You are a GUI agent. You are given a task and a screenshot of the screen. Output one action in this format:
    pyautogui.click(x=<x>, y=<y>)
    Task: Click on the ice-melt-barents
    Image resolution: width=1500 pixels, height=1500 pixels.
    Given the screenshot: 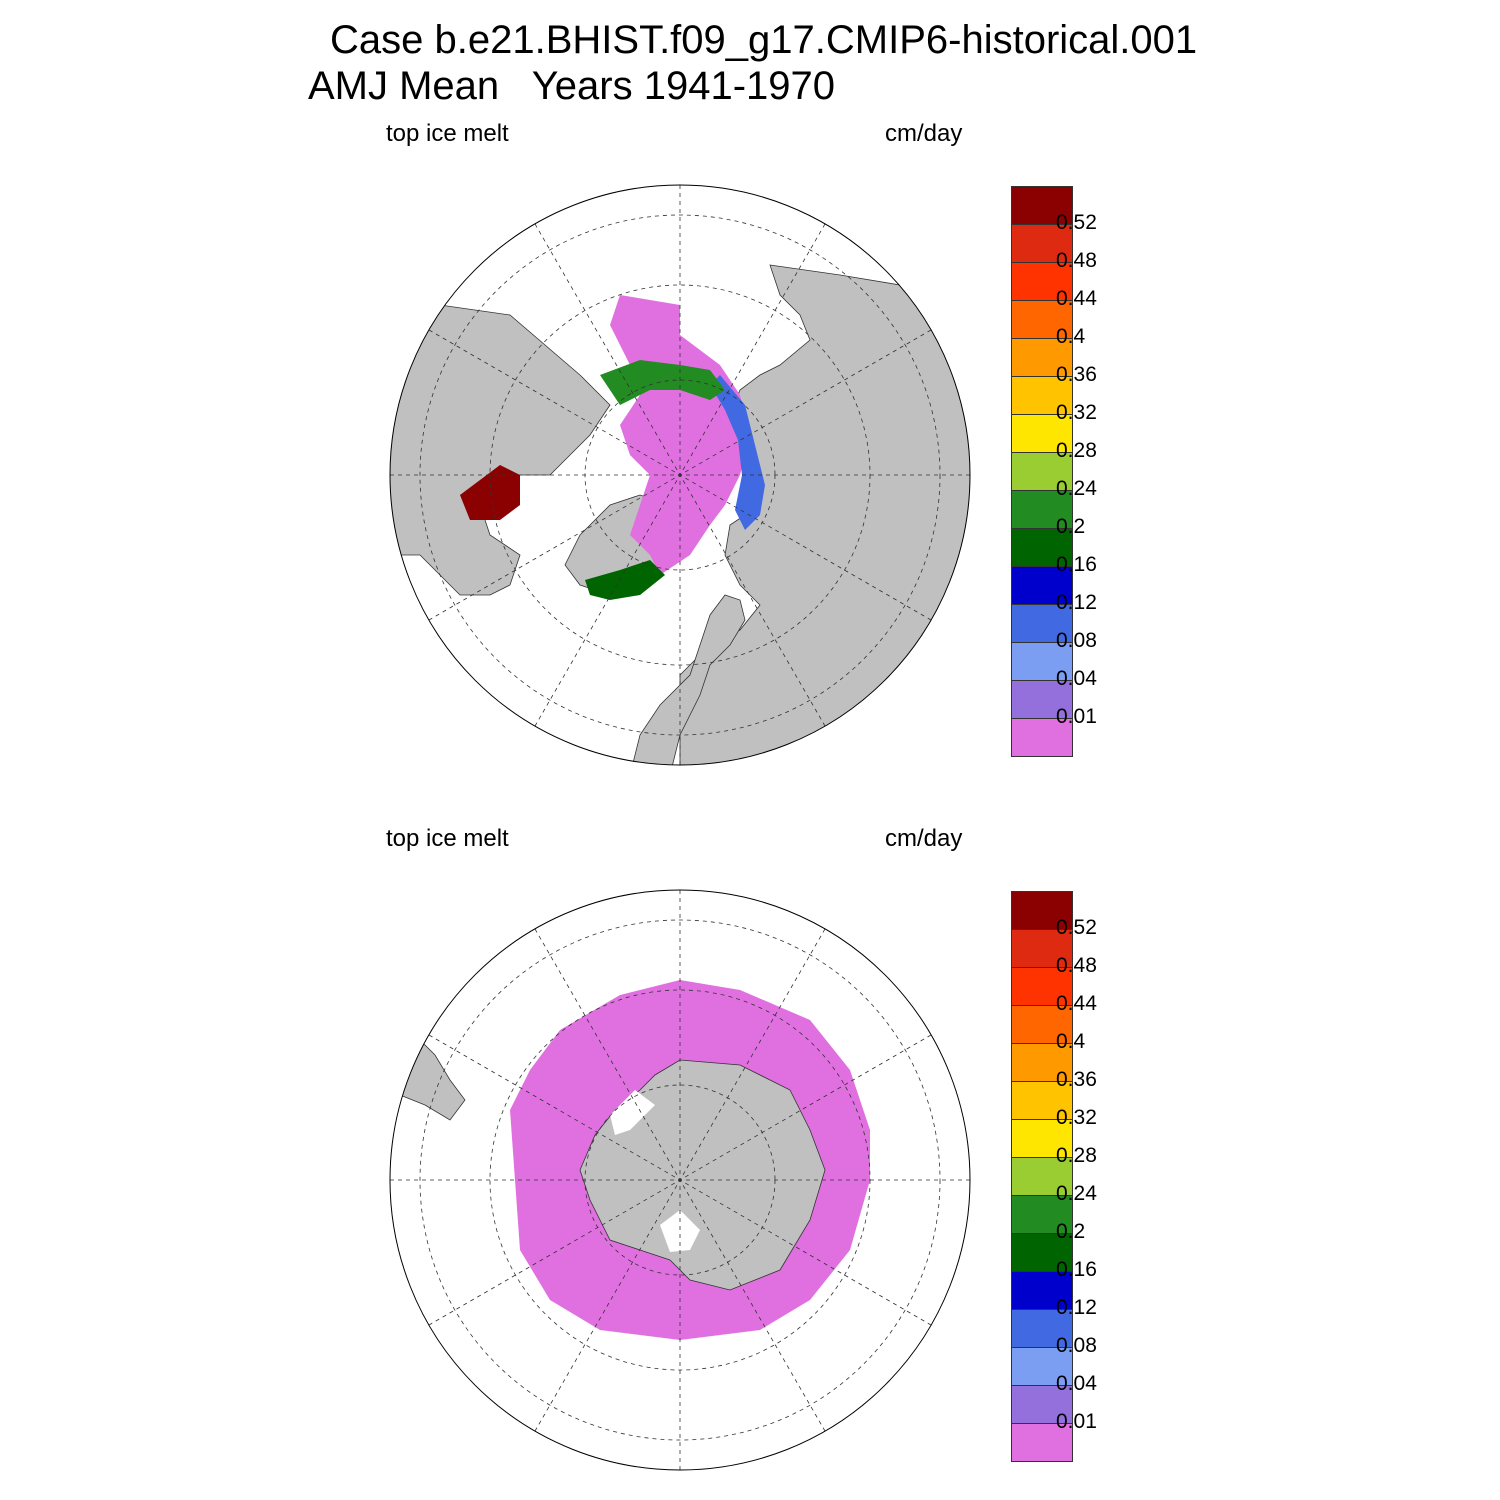 What is the action you would take?
    pyautogui.click(x=625, y=580)
    